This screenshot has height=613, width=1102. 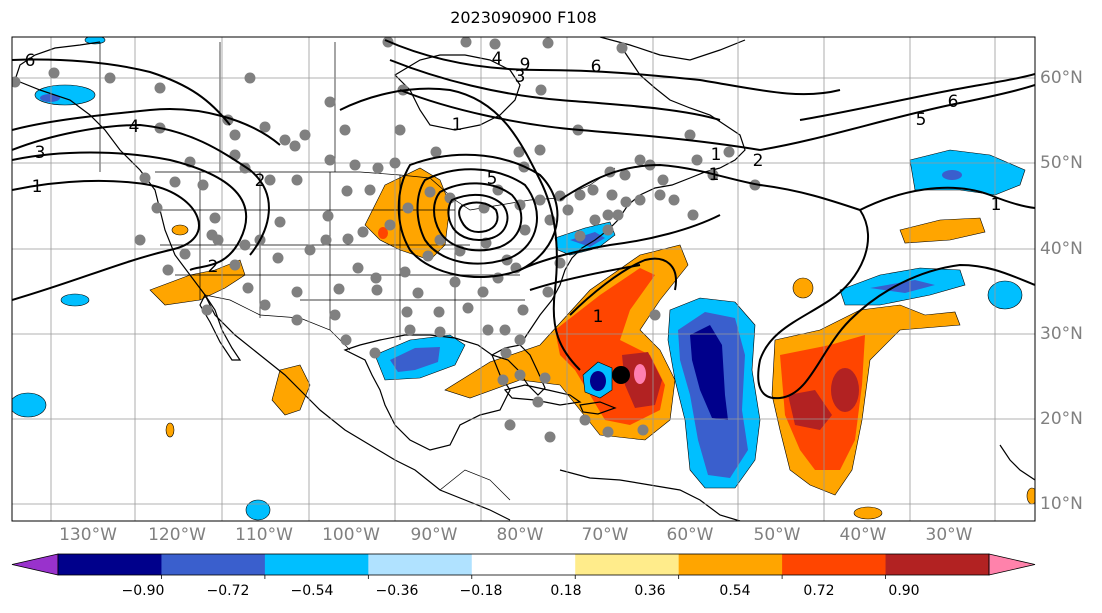 I want to click on anomaly-negative-north-atlantic, so click(x=967, y=172).